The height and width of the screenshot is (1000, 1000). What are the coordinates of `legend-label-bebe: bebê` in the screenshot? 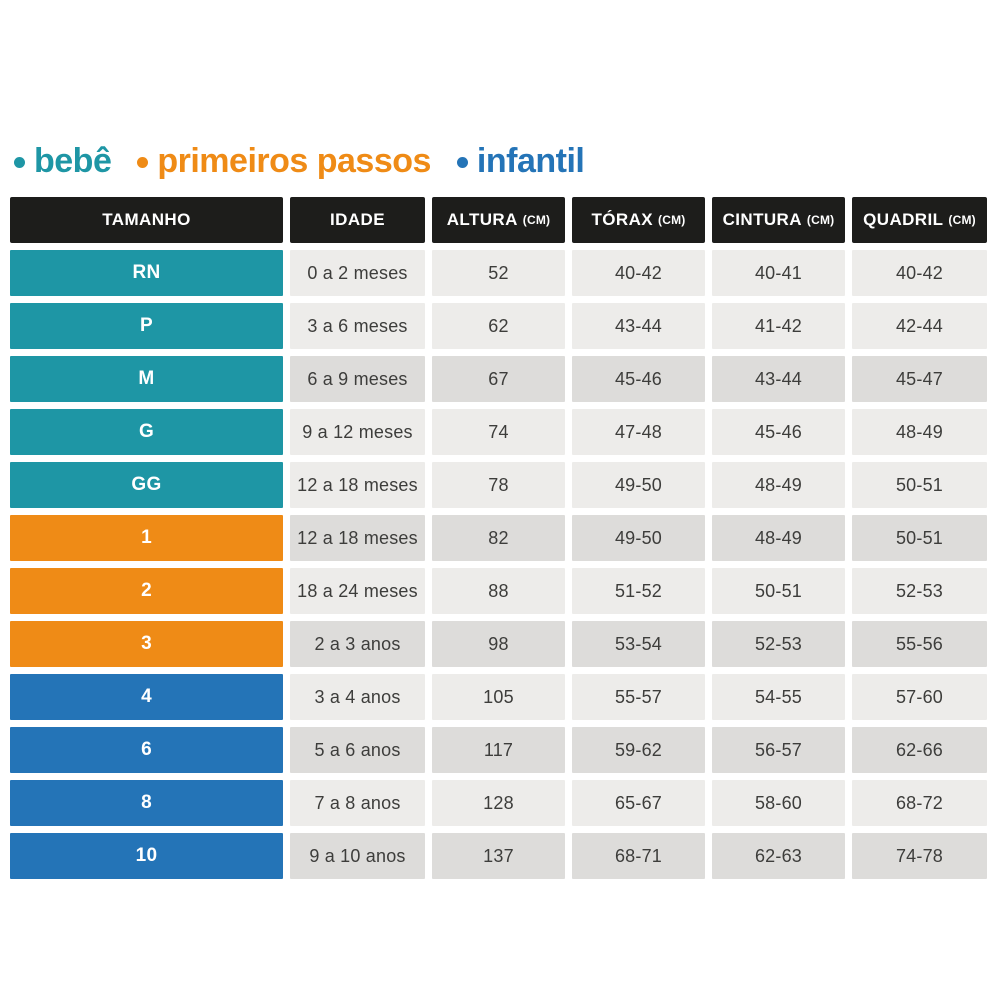 It's located at (73, 161).